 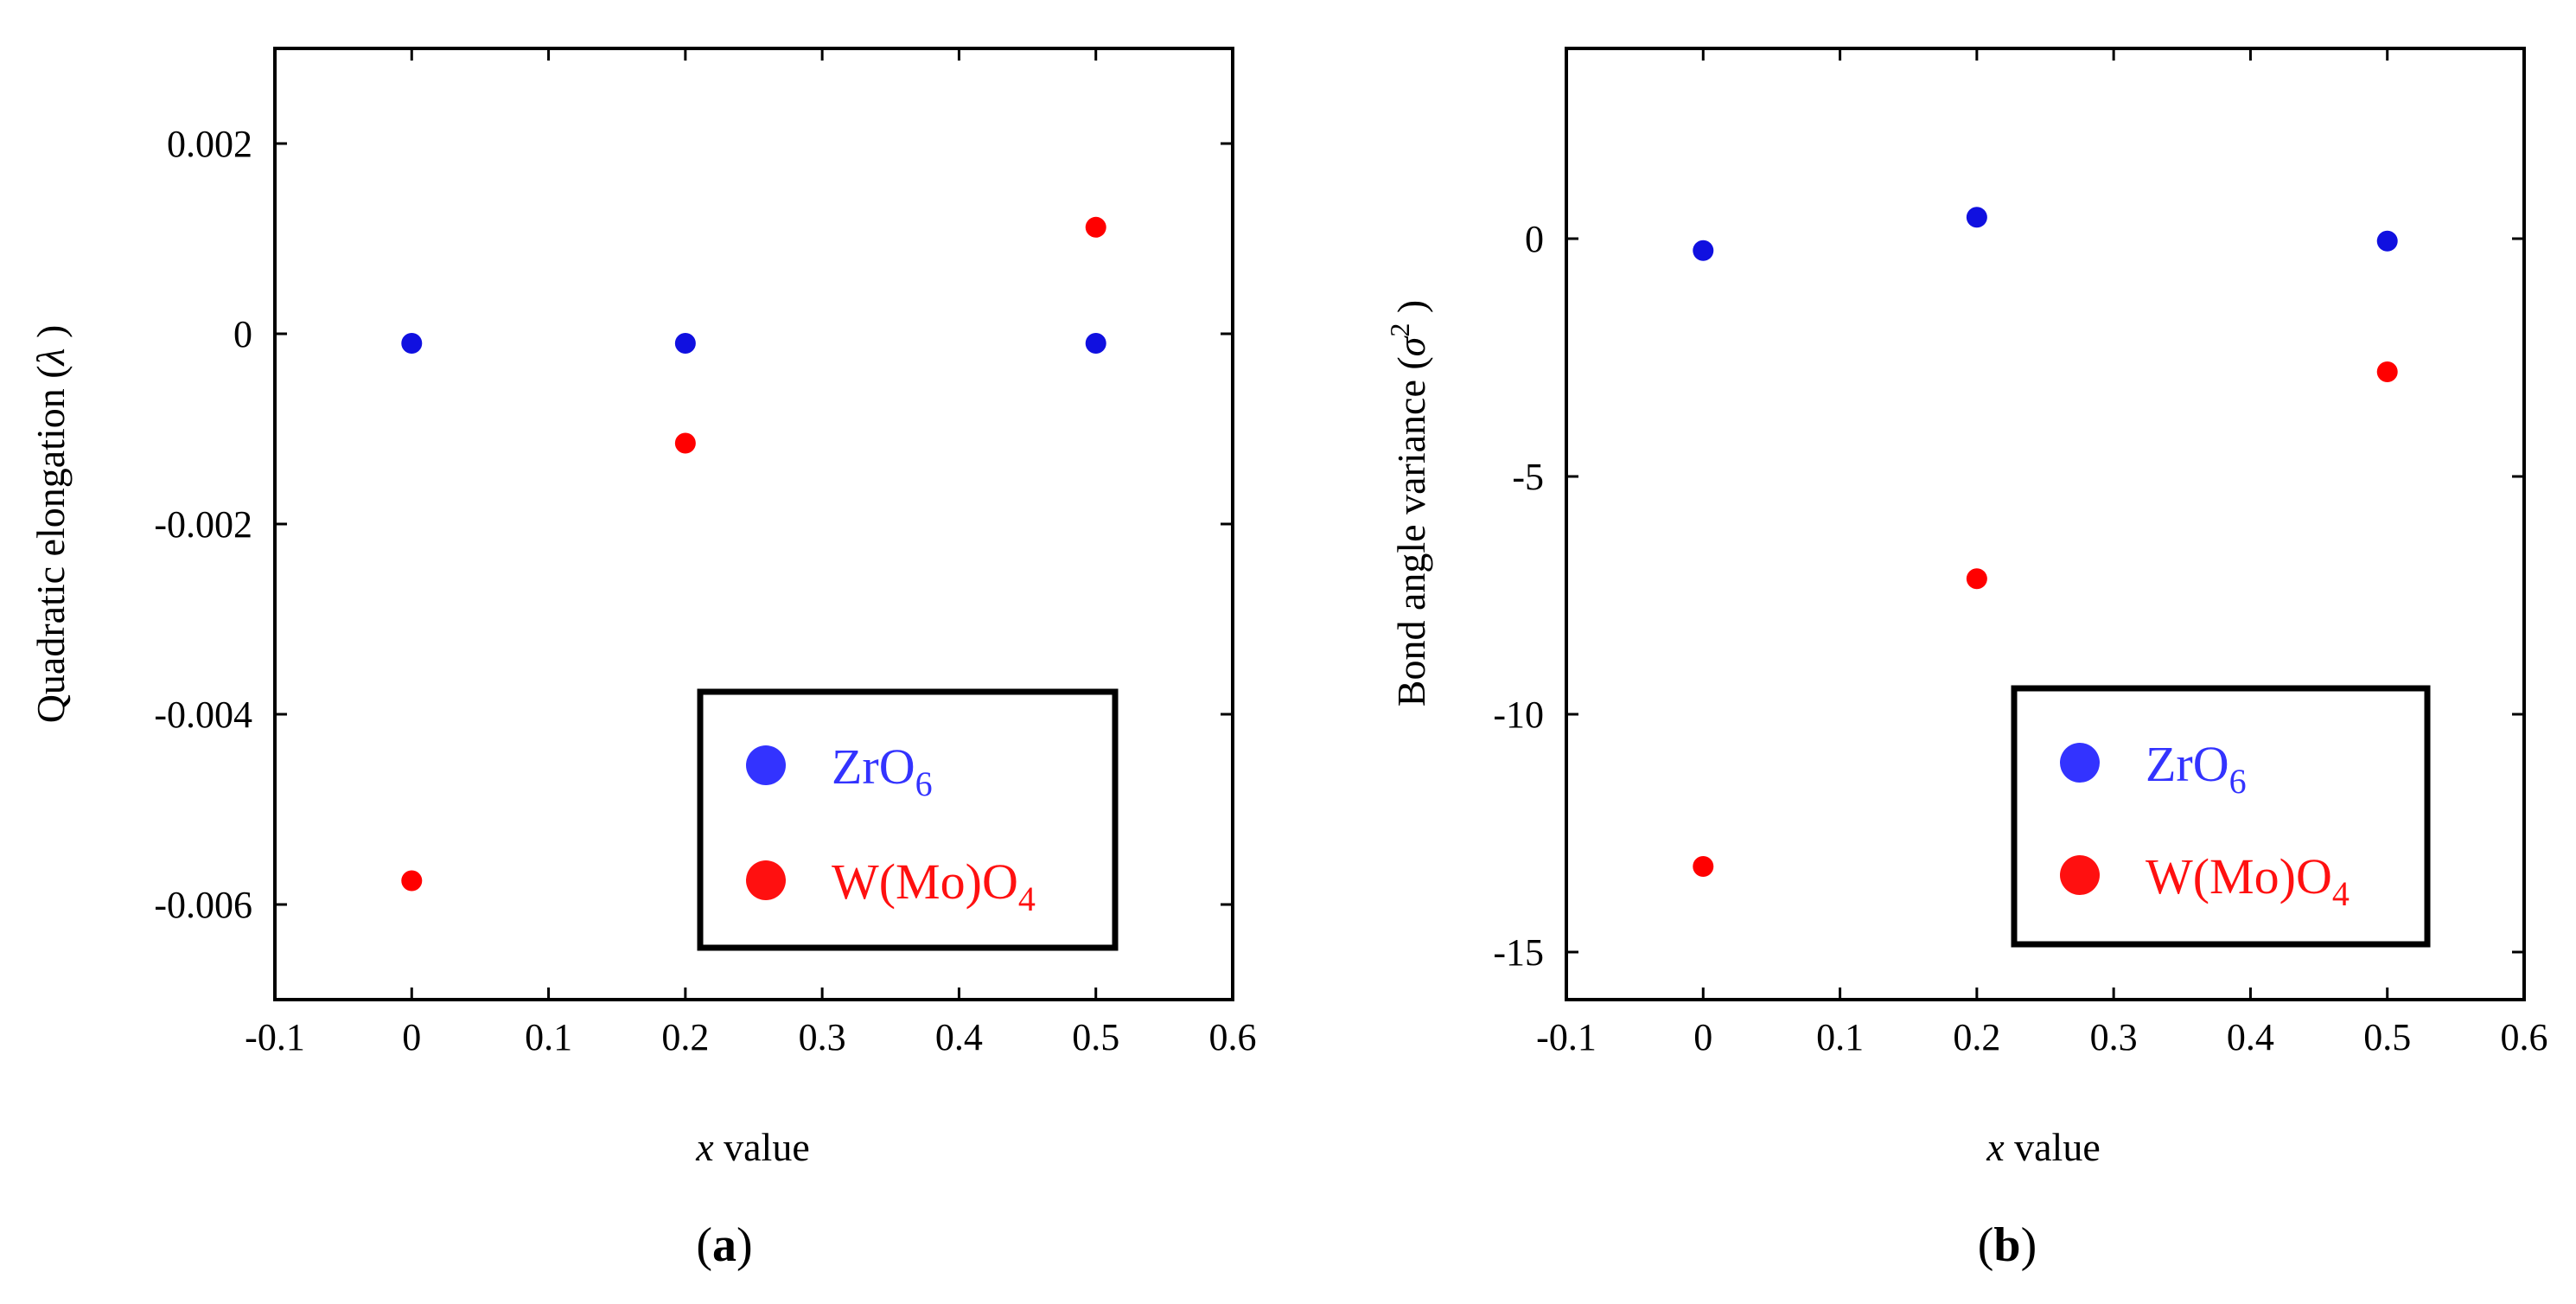 I want to click on y-tick-label: -10, so click(x=1518, y=715).